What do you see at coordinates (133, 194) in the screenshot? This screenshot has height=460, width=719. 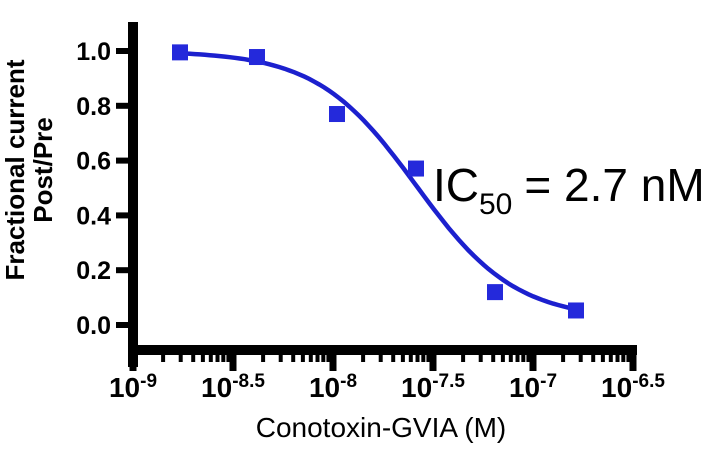 I see `y-axis-line` at bounding box center [133, 194].